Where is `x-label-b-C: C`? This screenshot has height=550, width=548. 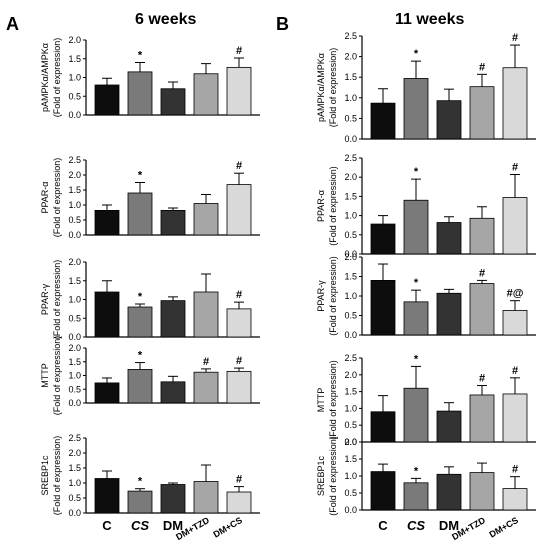 x-label-b-C: C is located at coordinates (383, 525).